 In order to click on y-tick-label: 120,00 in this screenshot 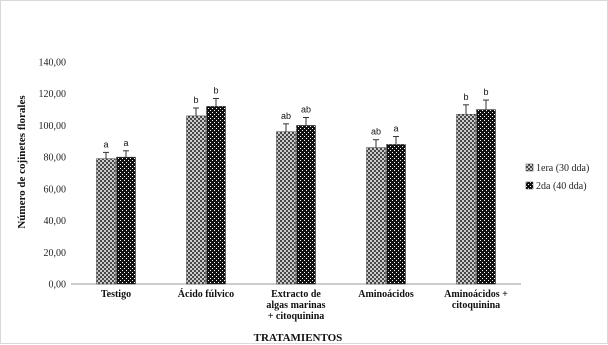, I will do `click(53, 94)`.